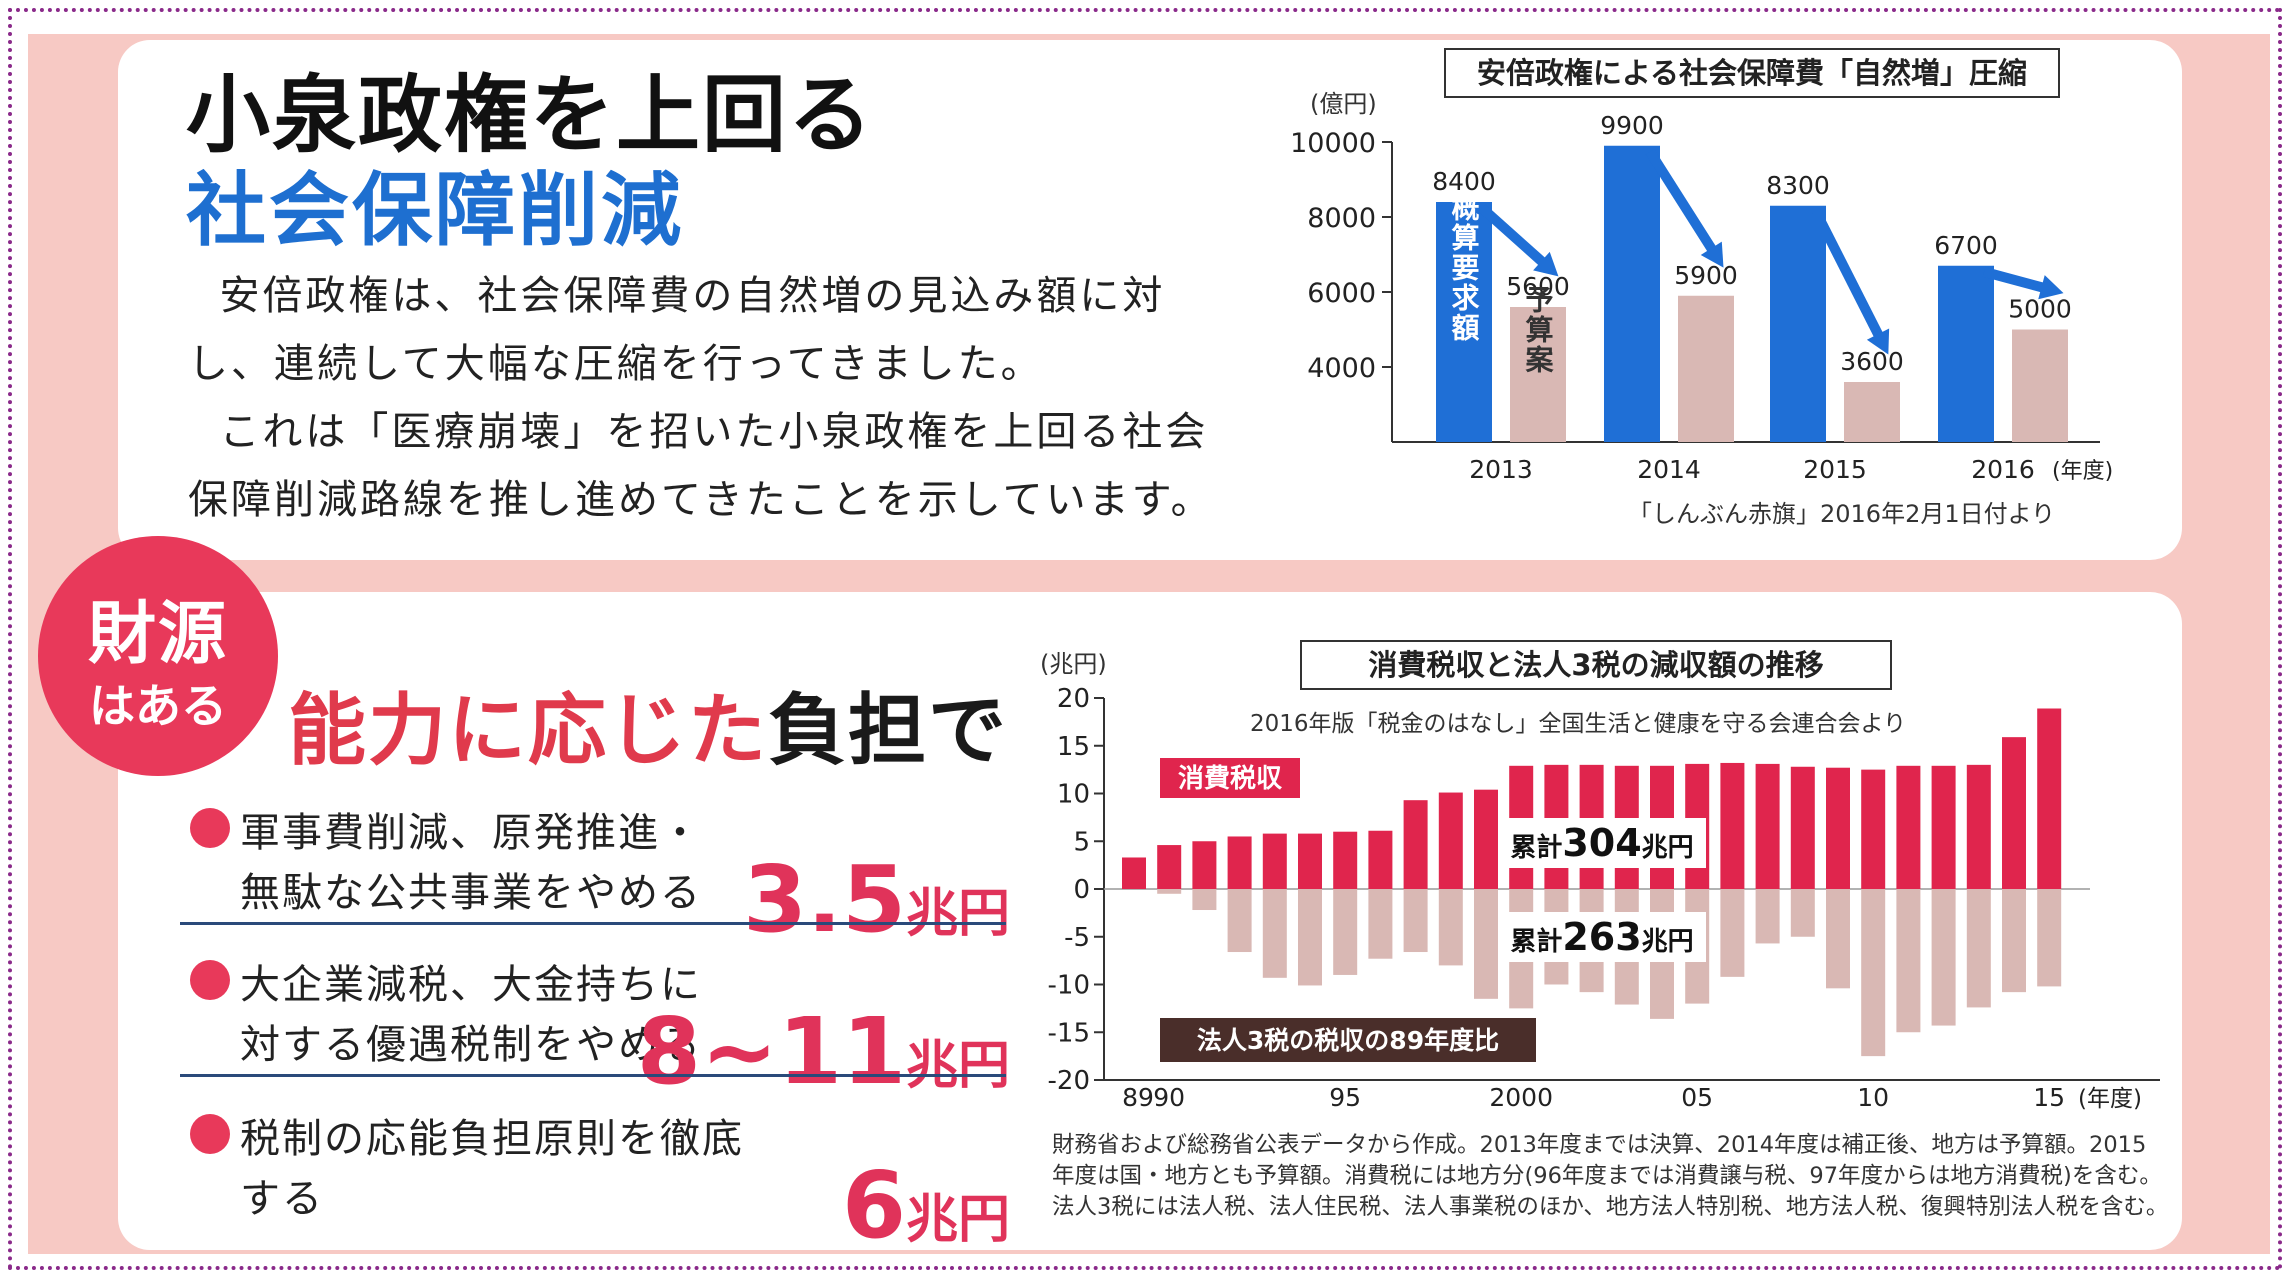 This screenshot has width=2294, height=1282. I want to click on item-line1: 大企業減税、大金持ちに, so click(471, 985).